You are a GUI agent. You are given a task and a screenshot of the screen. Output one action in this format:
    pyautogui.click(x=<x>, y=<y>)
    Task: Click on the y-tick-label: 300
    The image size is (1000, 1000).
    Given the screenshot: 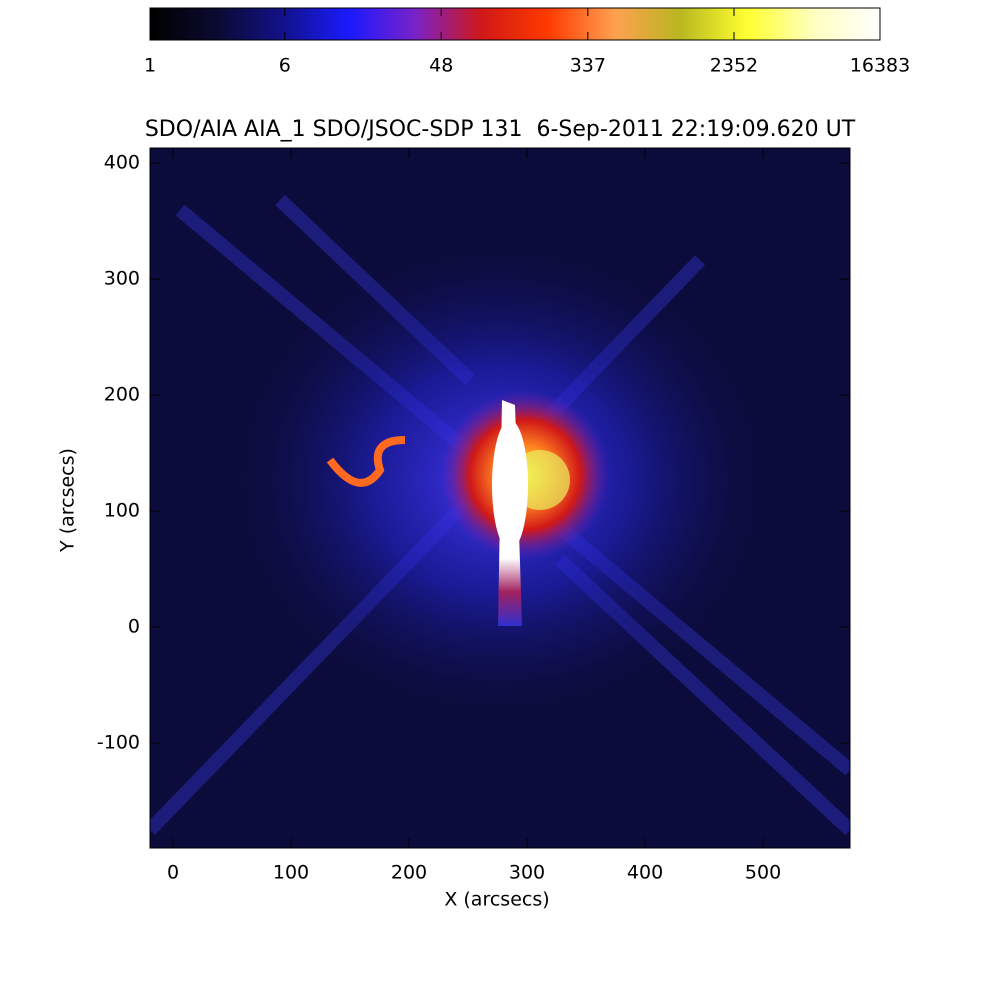 What is the action you would take?
    pyautogui.click(x=122, y=279)
    